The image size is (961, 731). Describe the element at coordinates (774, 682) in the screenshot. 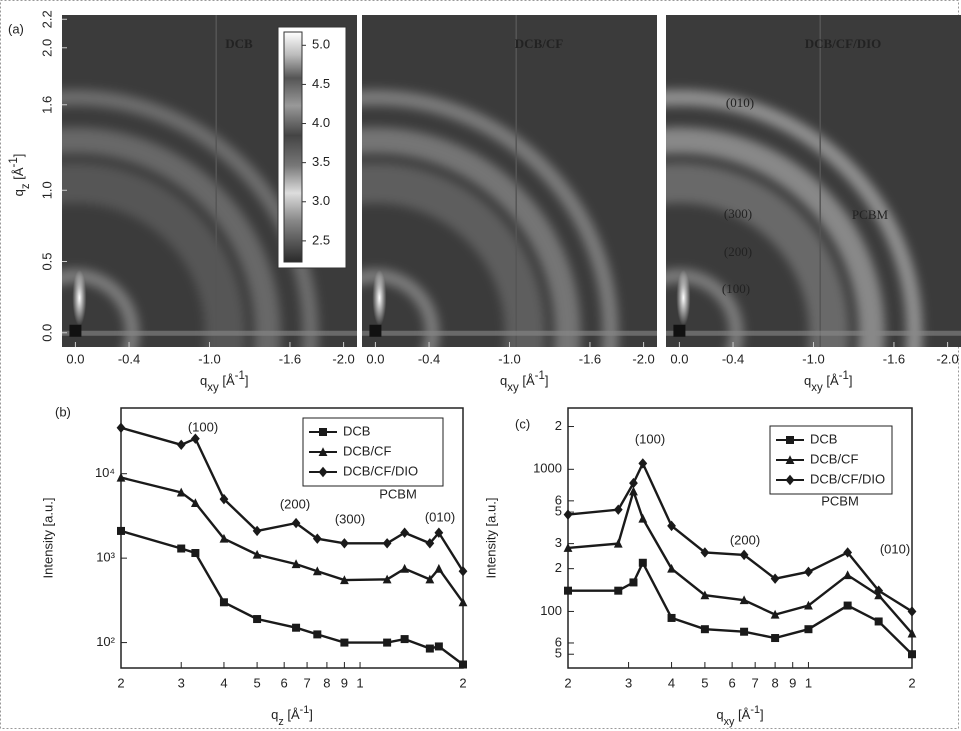

I see `x-tick-label: 8` at that location.